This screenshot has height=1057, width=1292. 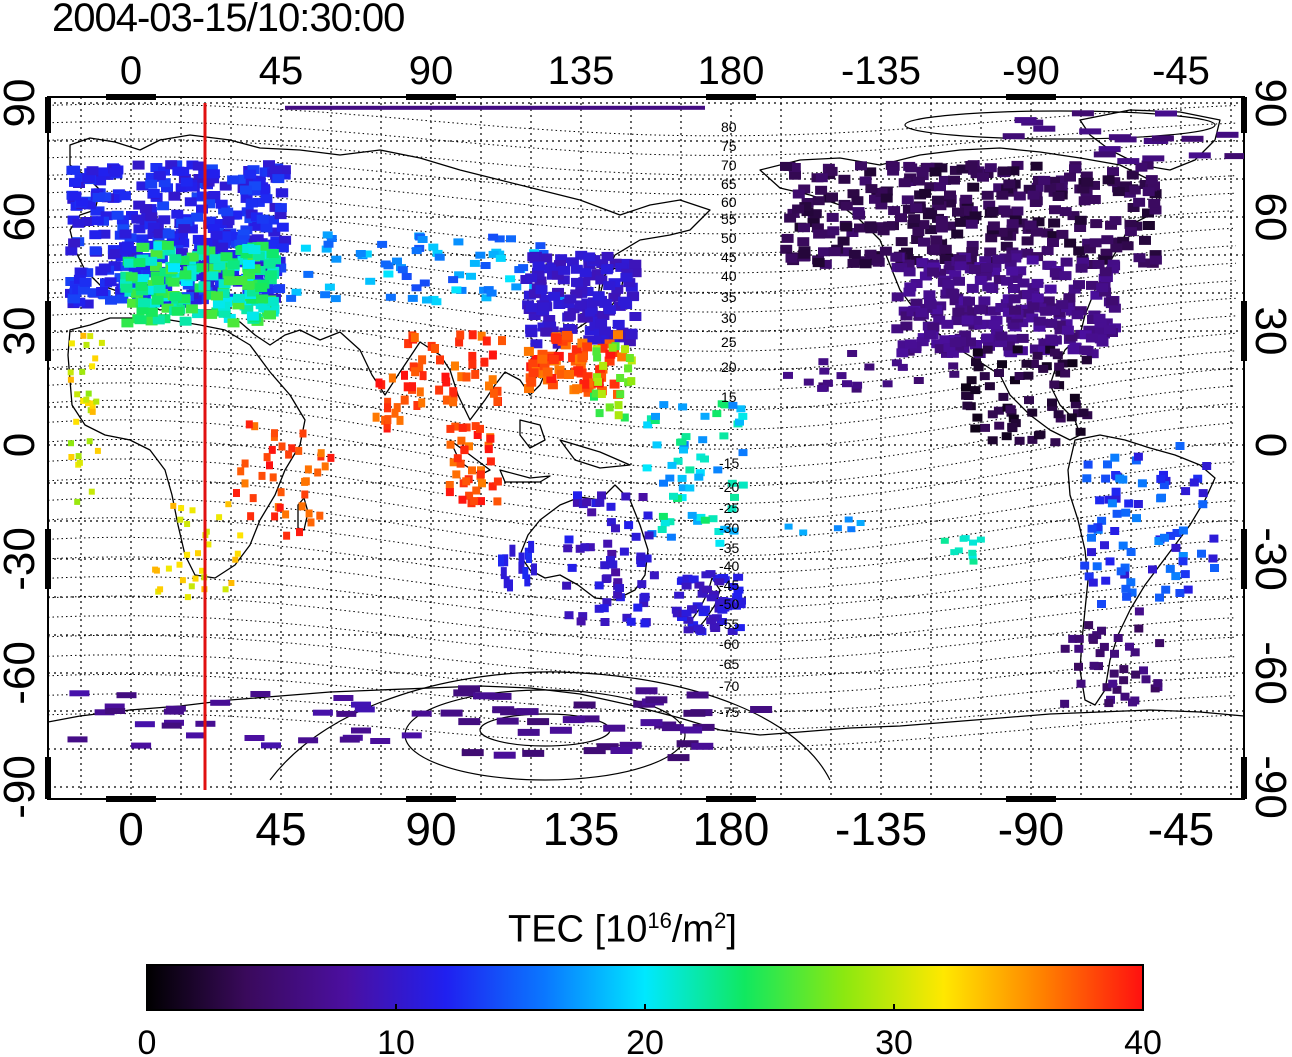 I want to click on contour-label: -70, so click(x=729, y=686).